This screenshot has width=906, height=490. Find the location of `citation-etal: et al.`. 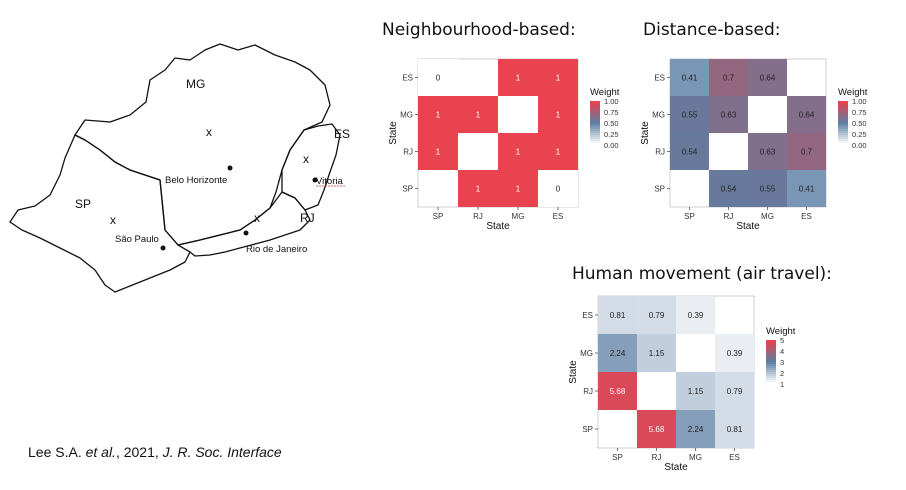

citation-etal: et al. is located at coordinates (100, 452).